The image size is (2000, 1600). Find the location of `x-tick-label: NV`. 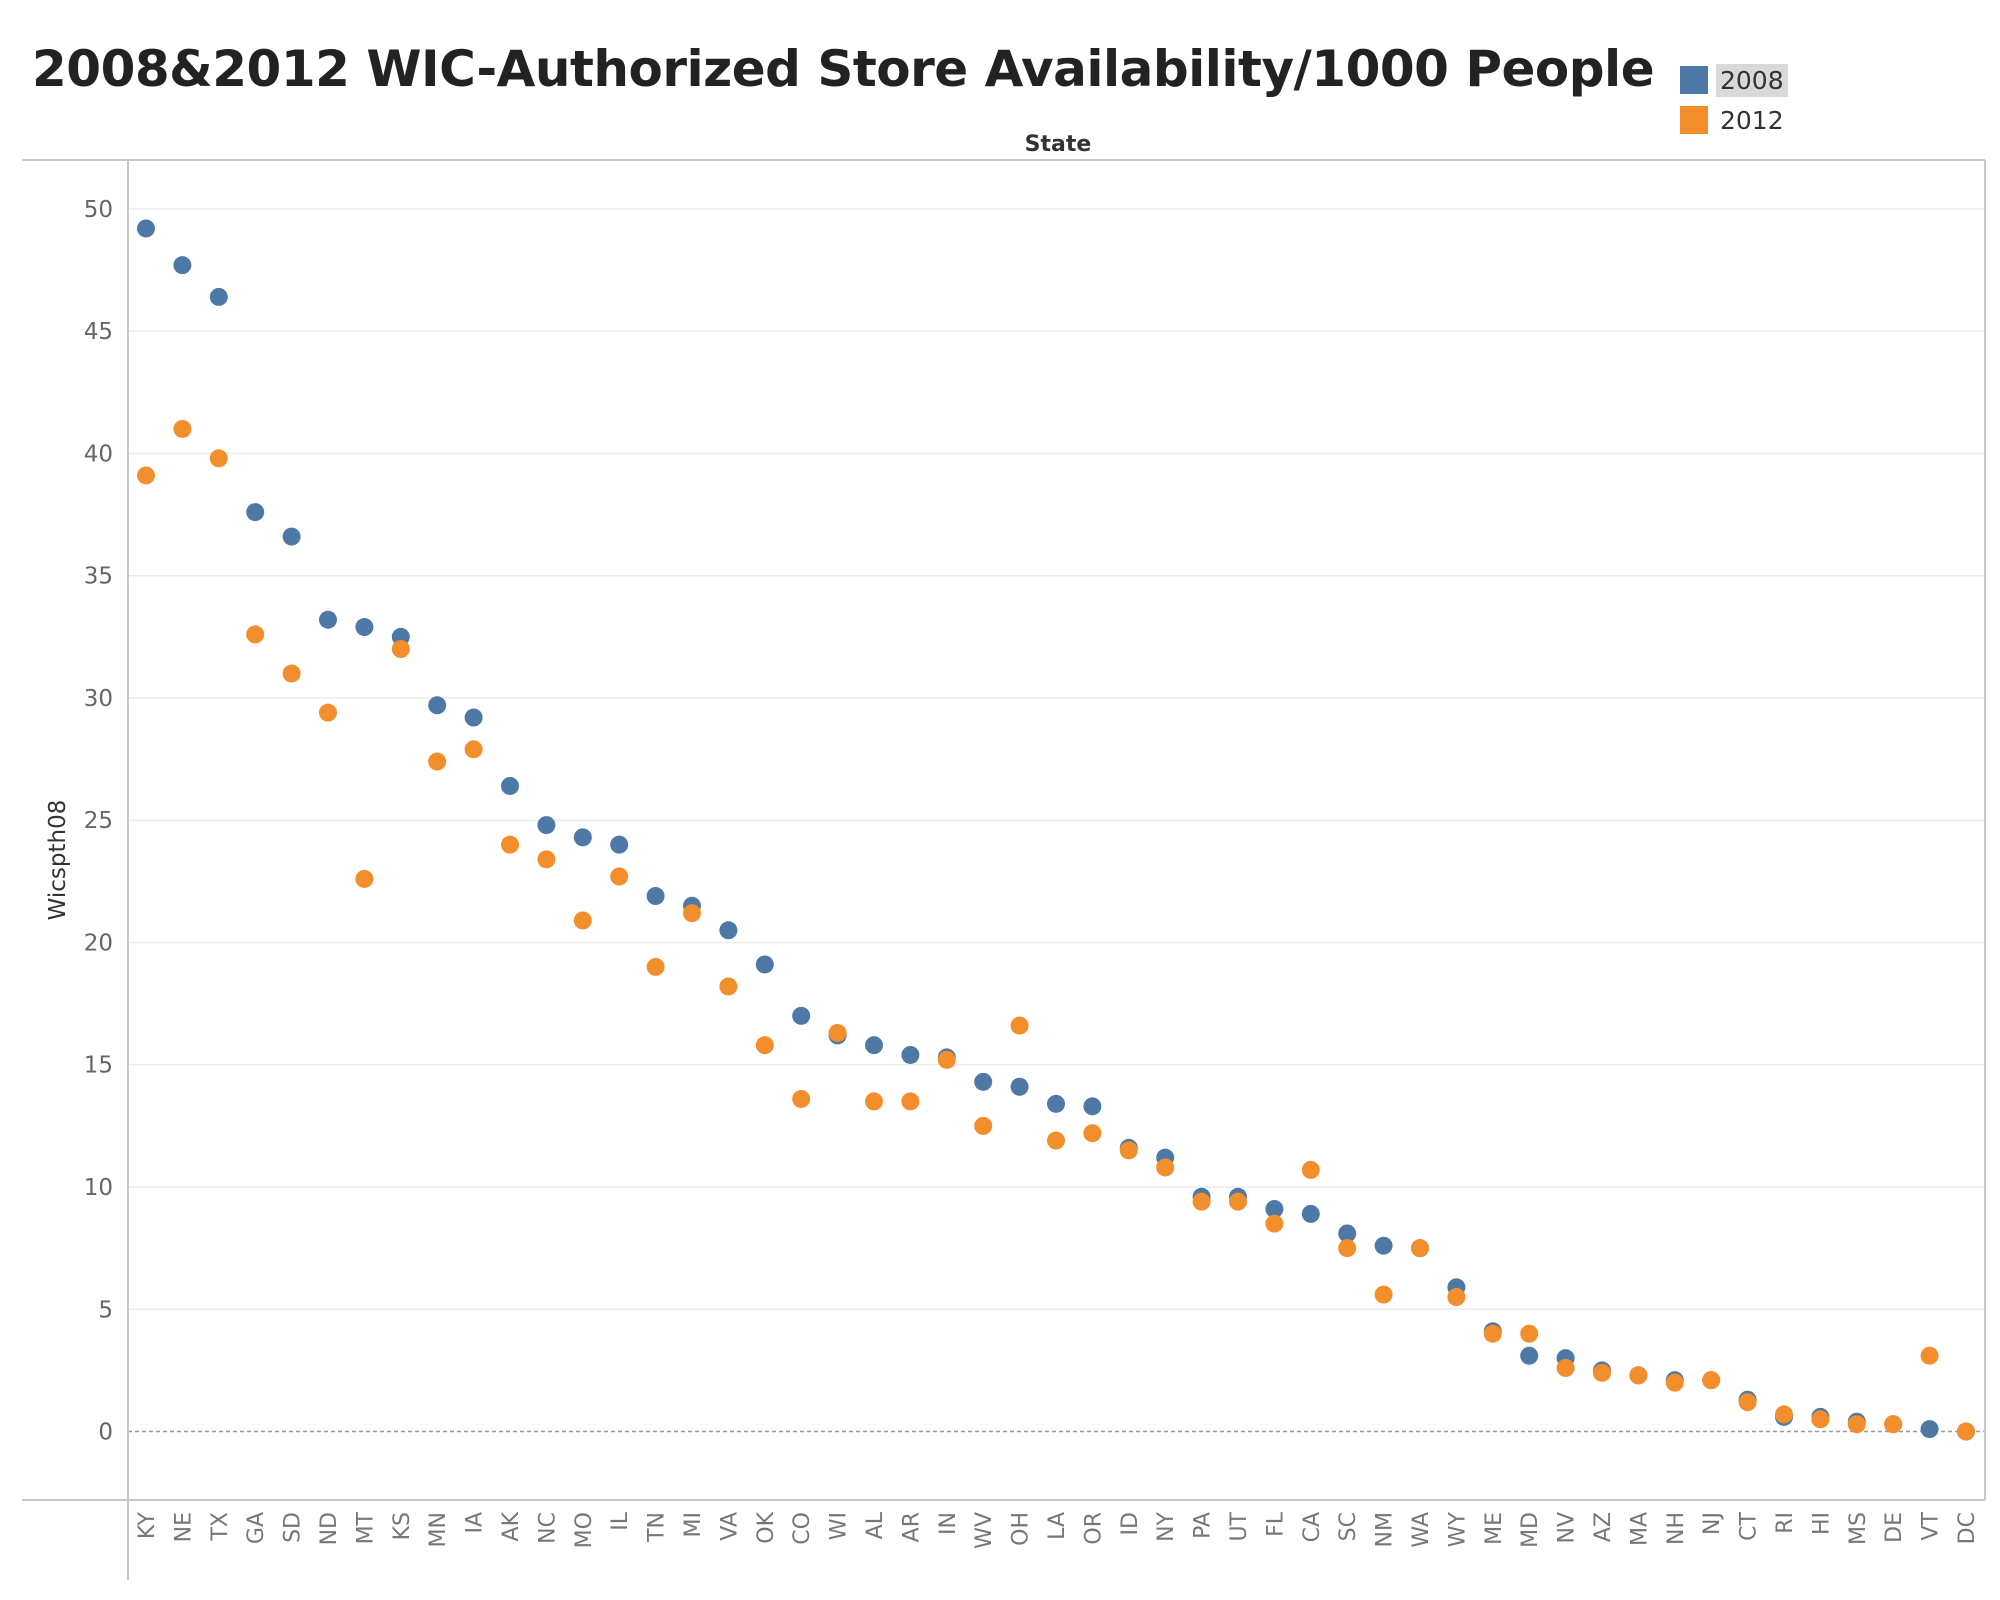

x-tick-label: NV is located at coordinates (1567, 1528).